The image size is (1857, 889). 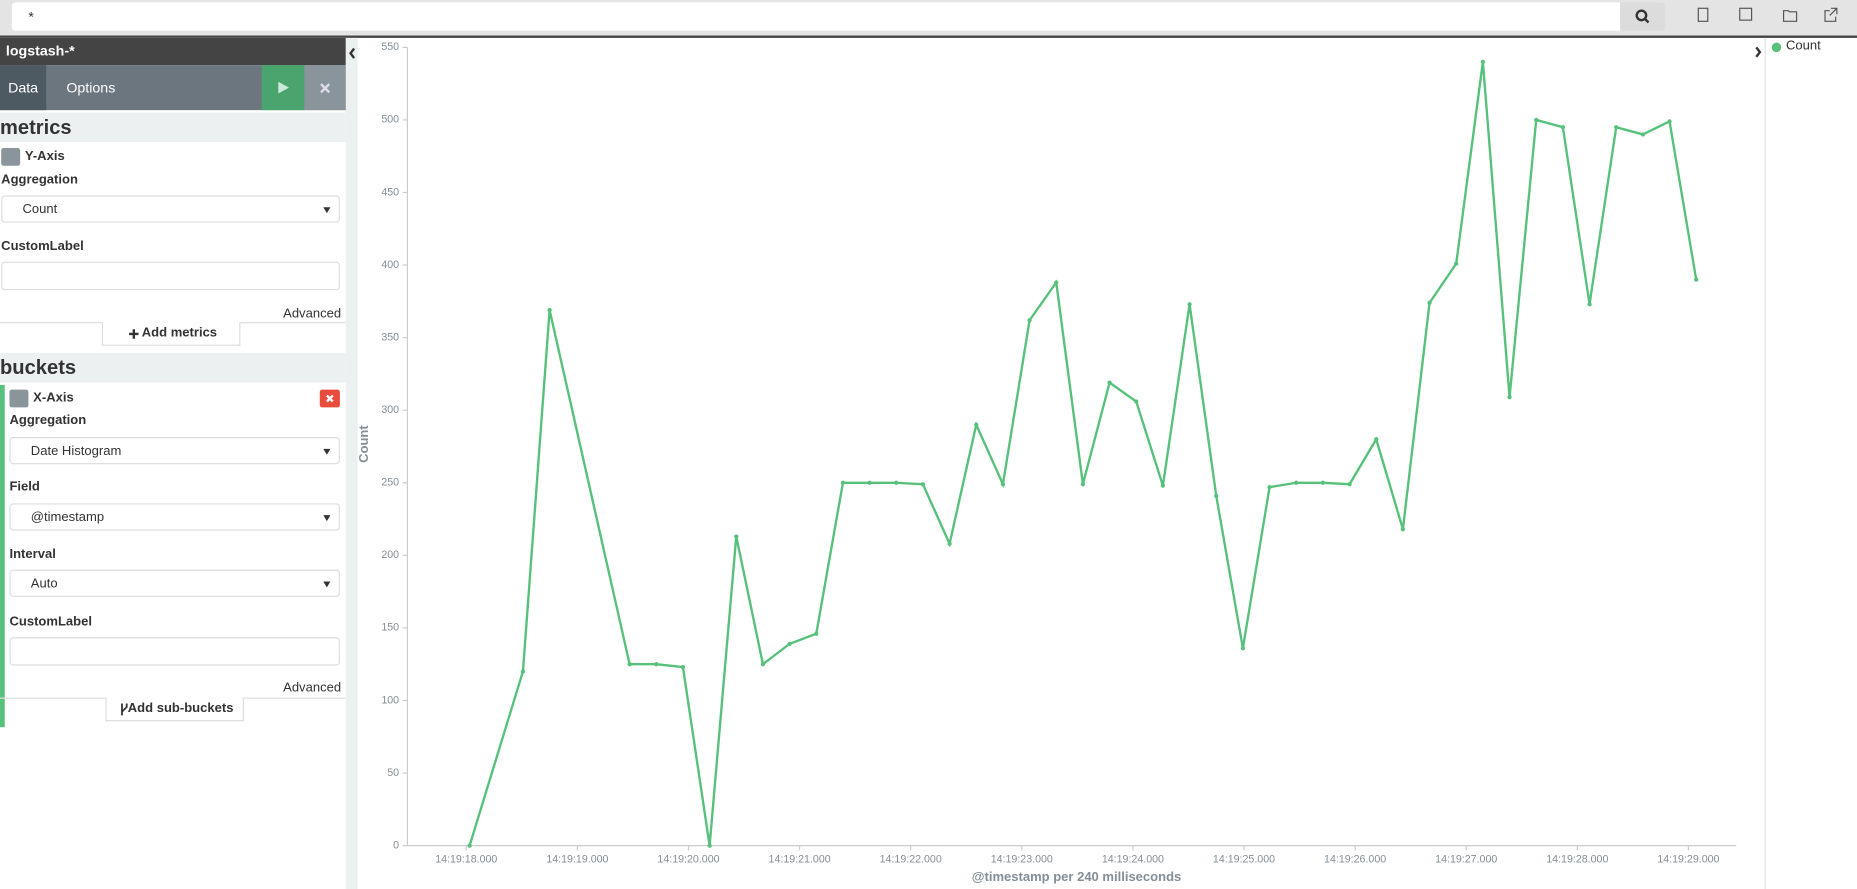 I want to click on agg-axis: X-Axis, so click(x=53, y=398).